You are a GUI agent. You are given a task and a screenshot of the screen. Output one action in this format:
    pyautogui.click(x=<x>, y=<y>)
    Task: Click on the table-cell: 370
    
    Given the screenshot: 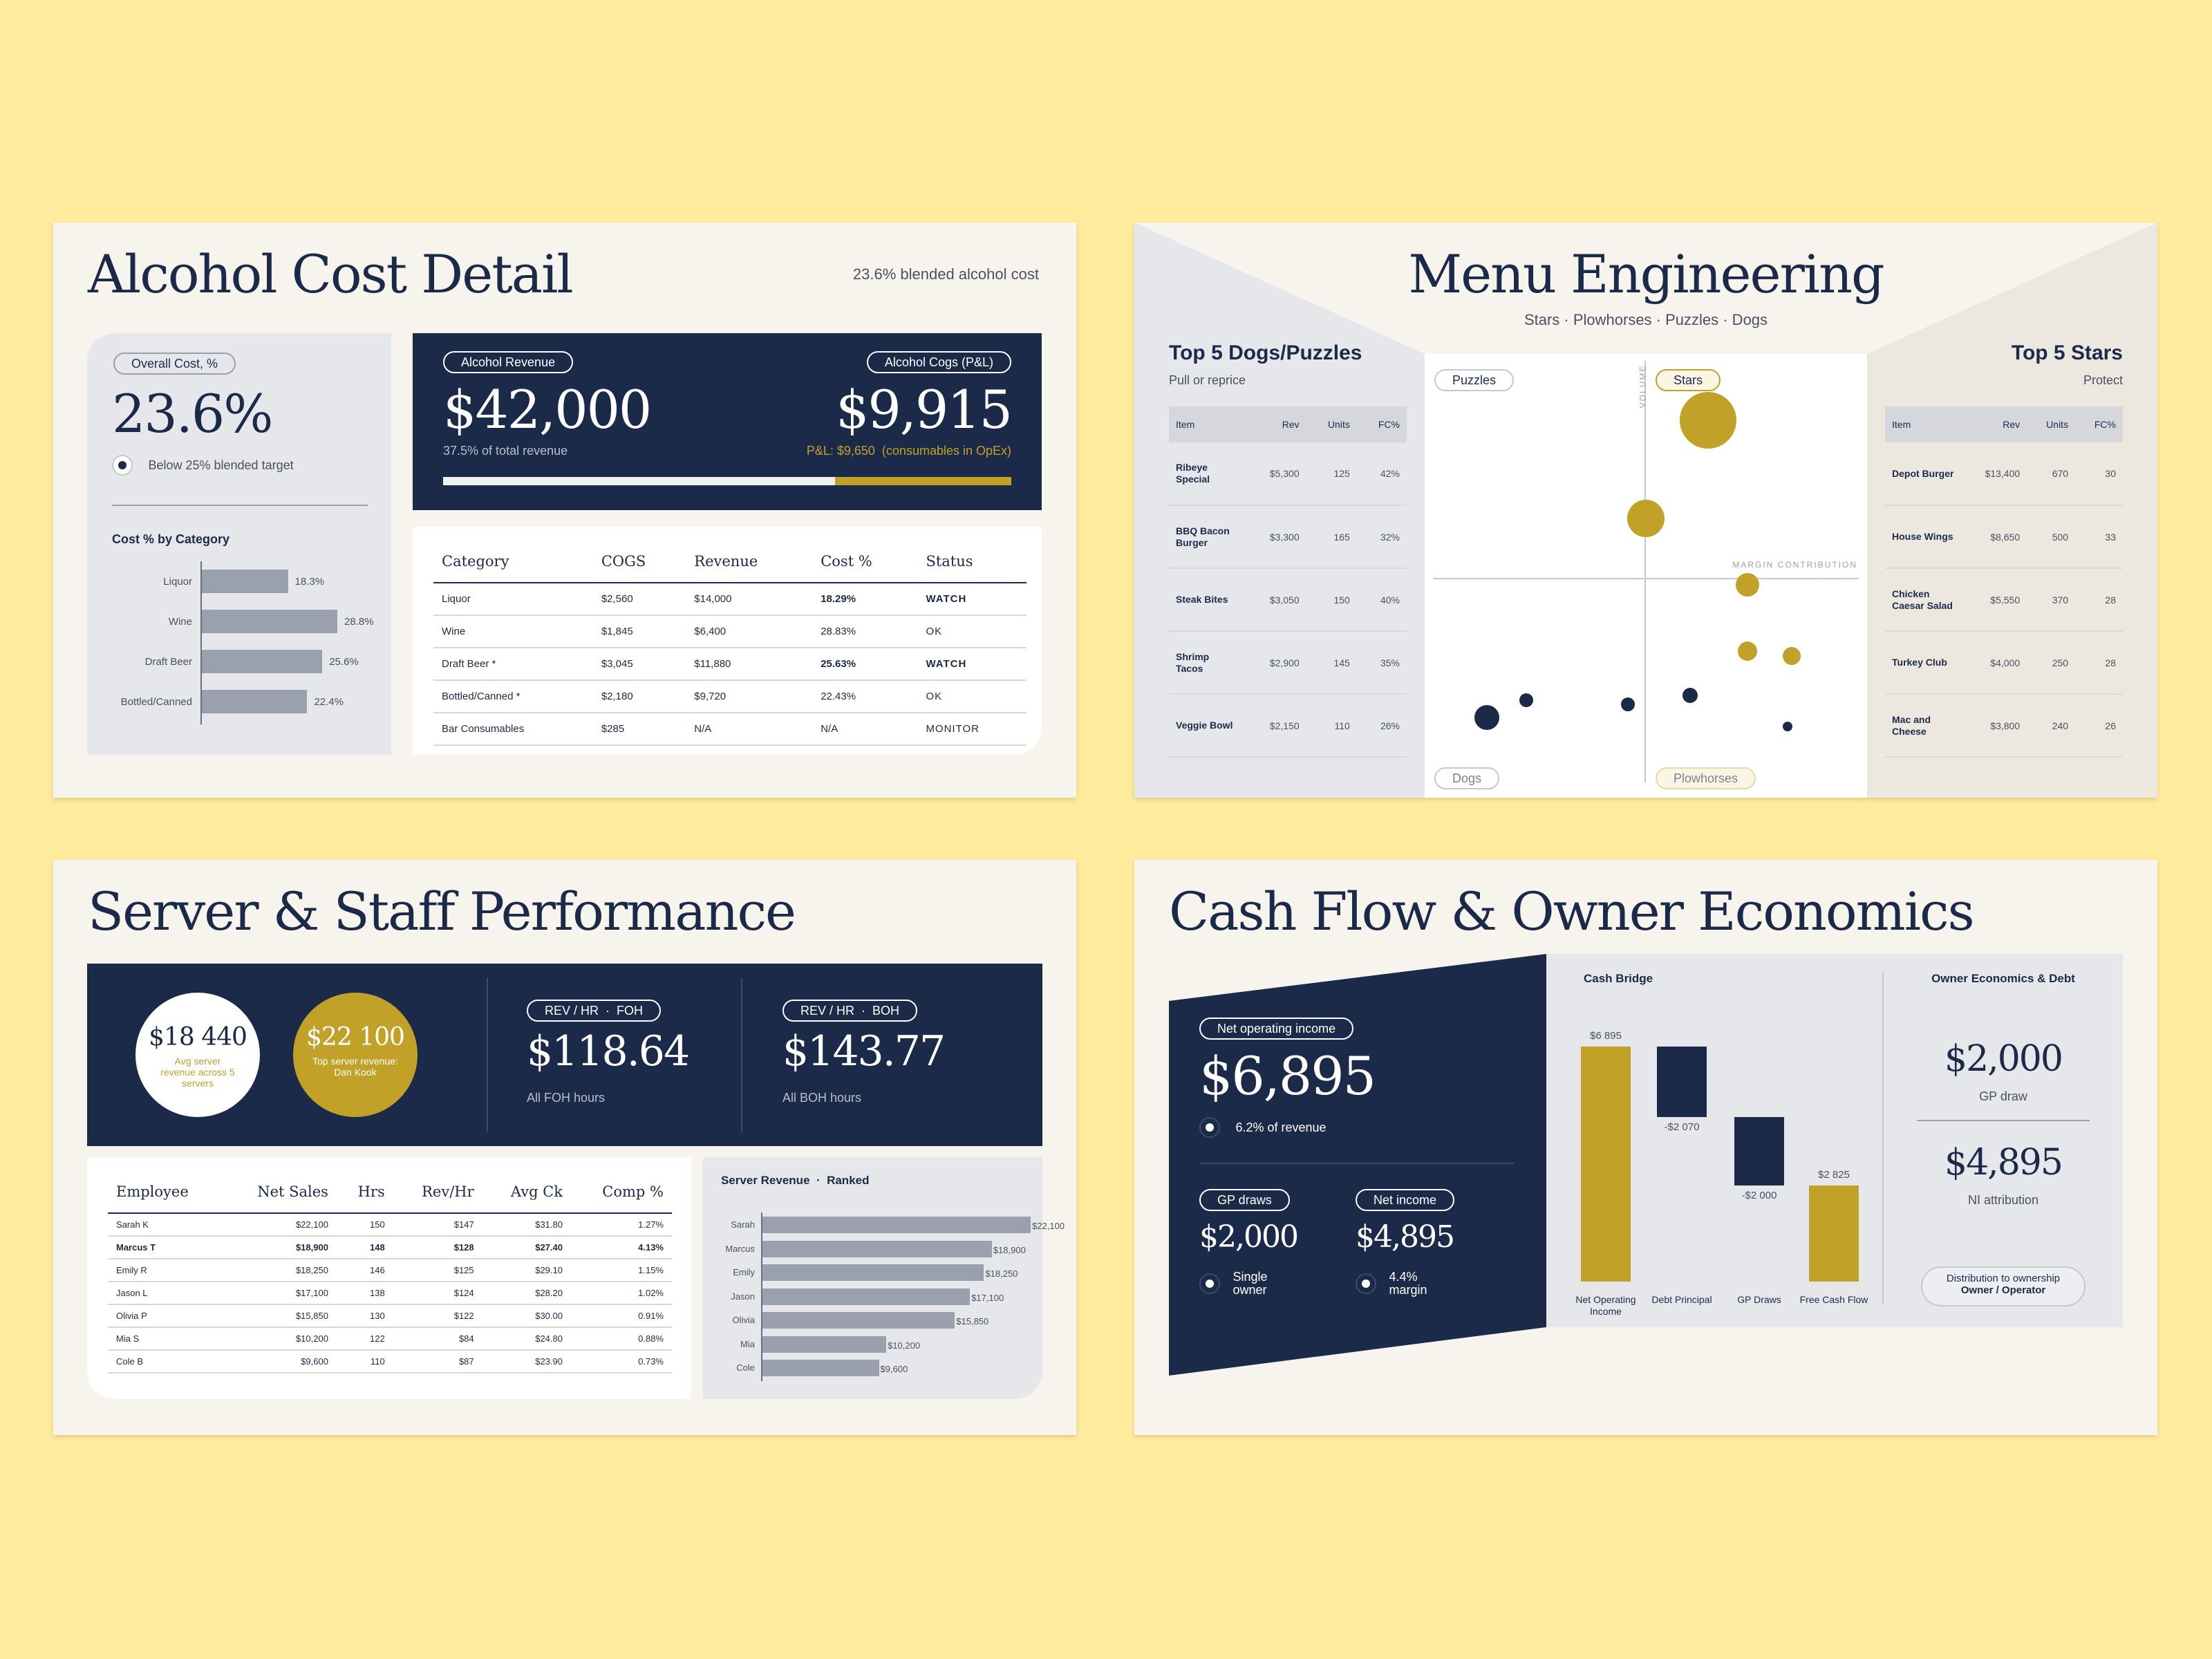 What is the action you would take?
    pyautogui.click(x=2051, y=600)
    